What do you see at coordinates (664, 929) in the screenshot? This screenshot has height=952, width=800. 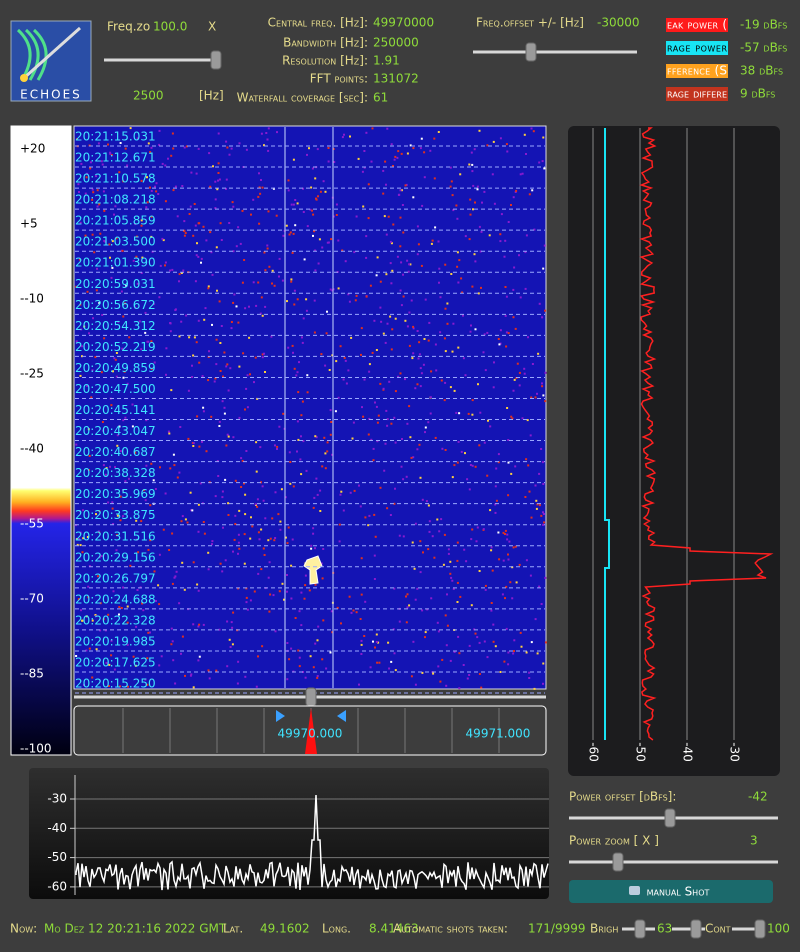 I see `status-bright: 63` at bounding box center [664, 929].